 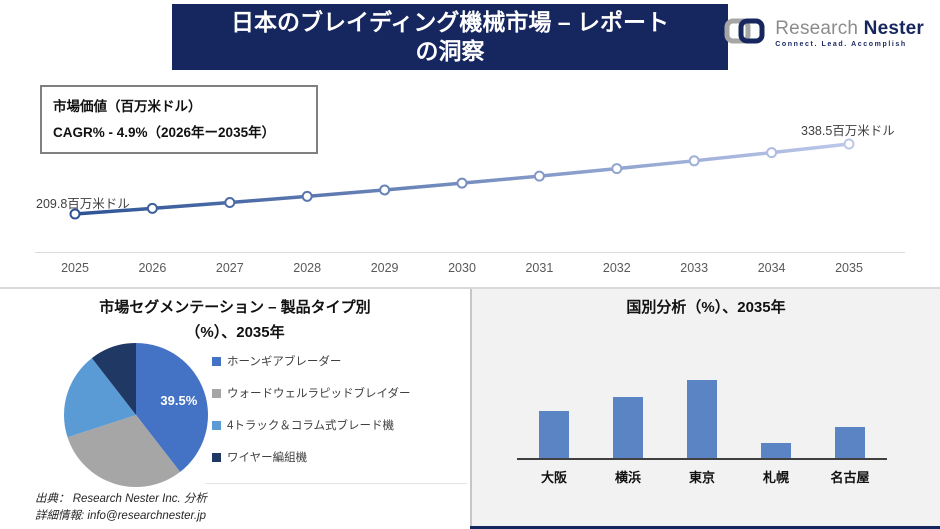 I want to click on year-tick-label: 2031, so click(x=539, y=268).